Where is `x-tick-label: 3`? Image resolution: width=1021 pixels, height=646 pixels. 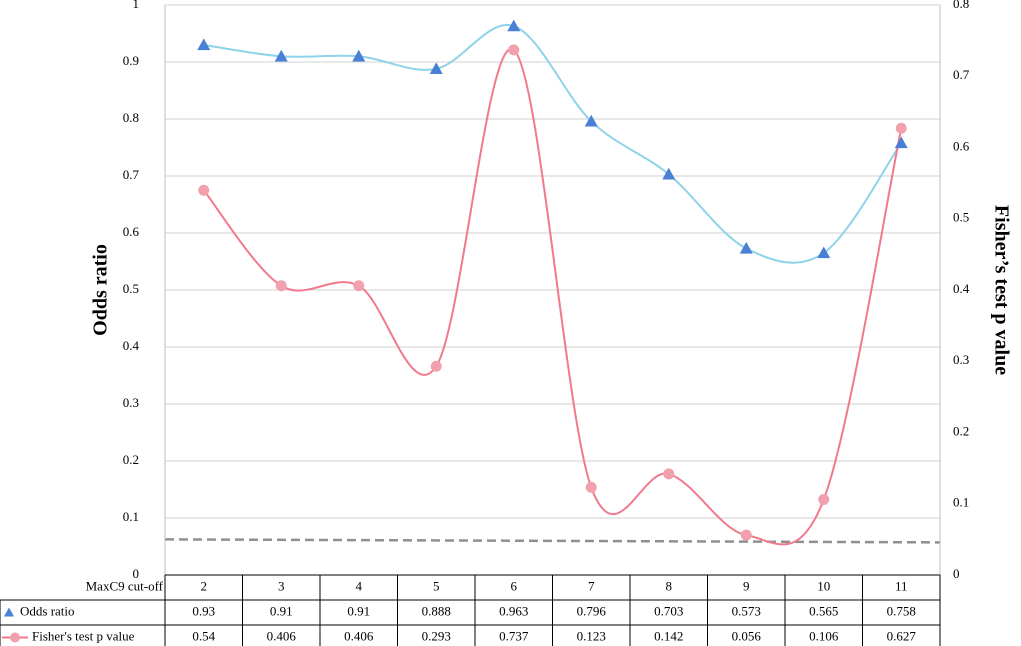 x-tick-label: 3 is located at coordinates (281, 585).